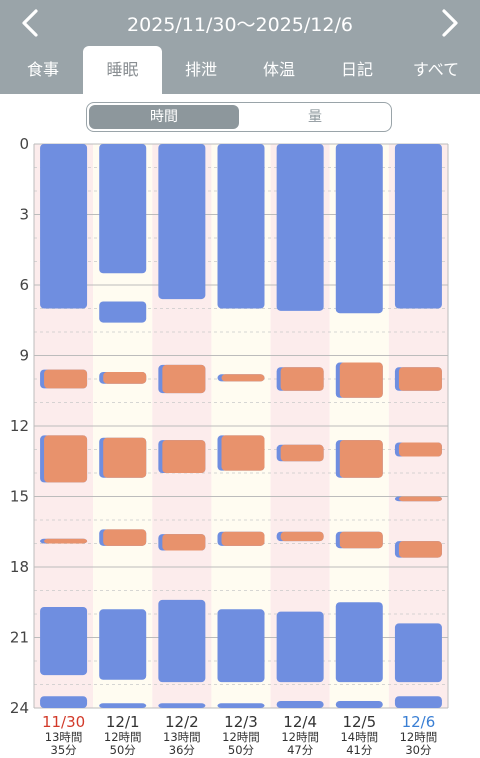  What do you see at coordinates (42, 69) in the screenshot?
I see `tab-meal: 食事` at bounding box center [42, 69].